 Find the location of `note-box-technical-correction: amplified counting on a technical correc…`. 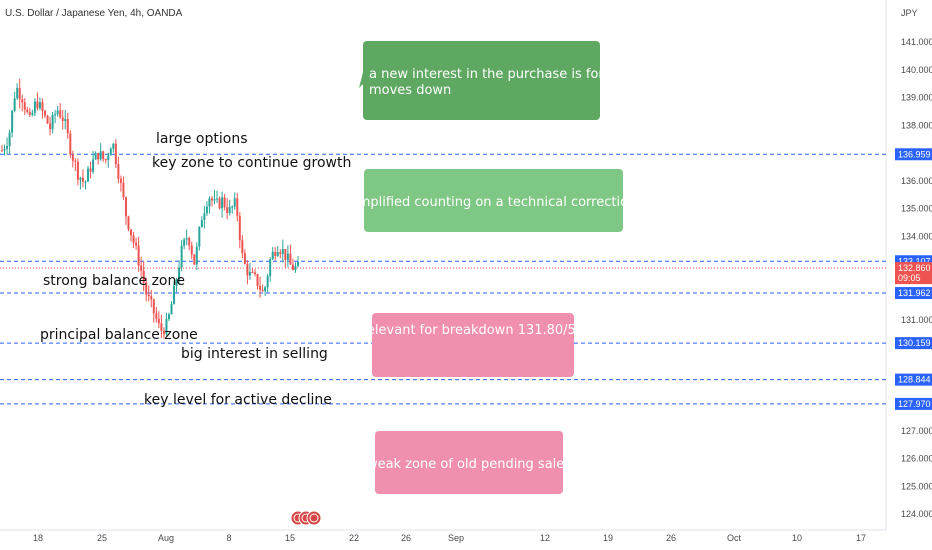

note-box-technical-correction: amplified counting on a technical correc… is located at coordinates (493, 200).